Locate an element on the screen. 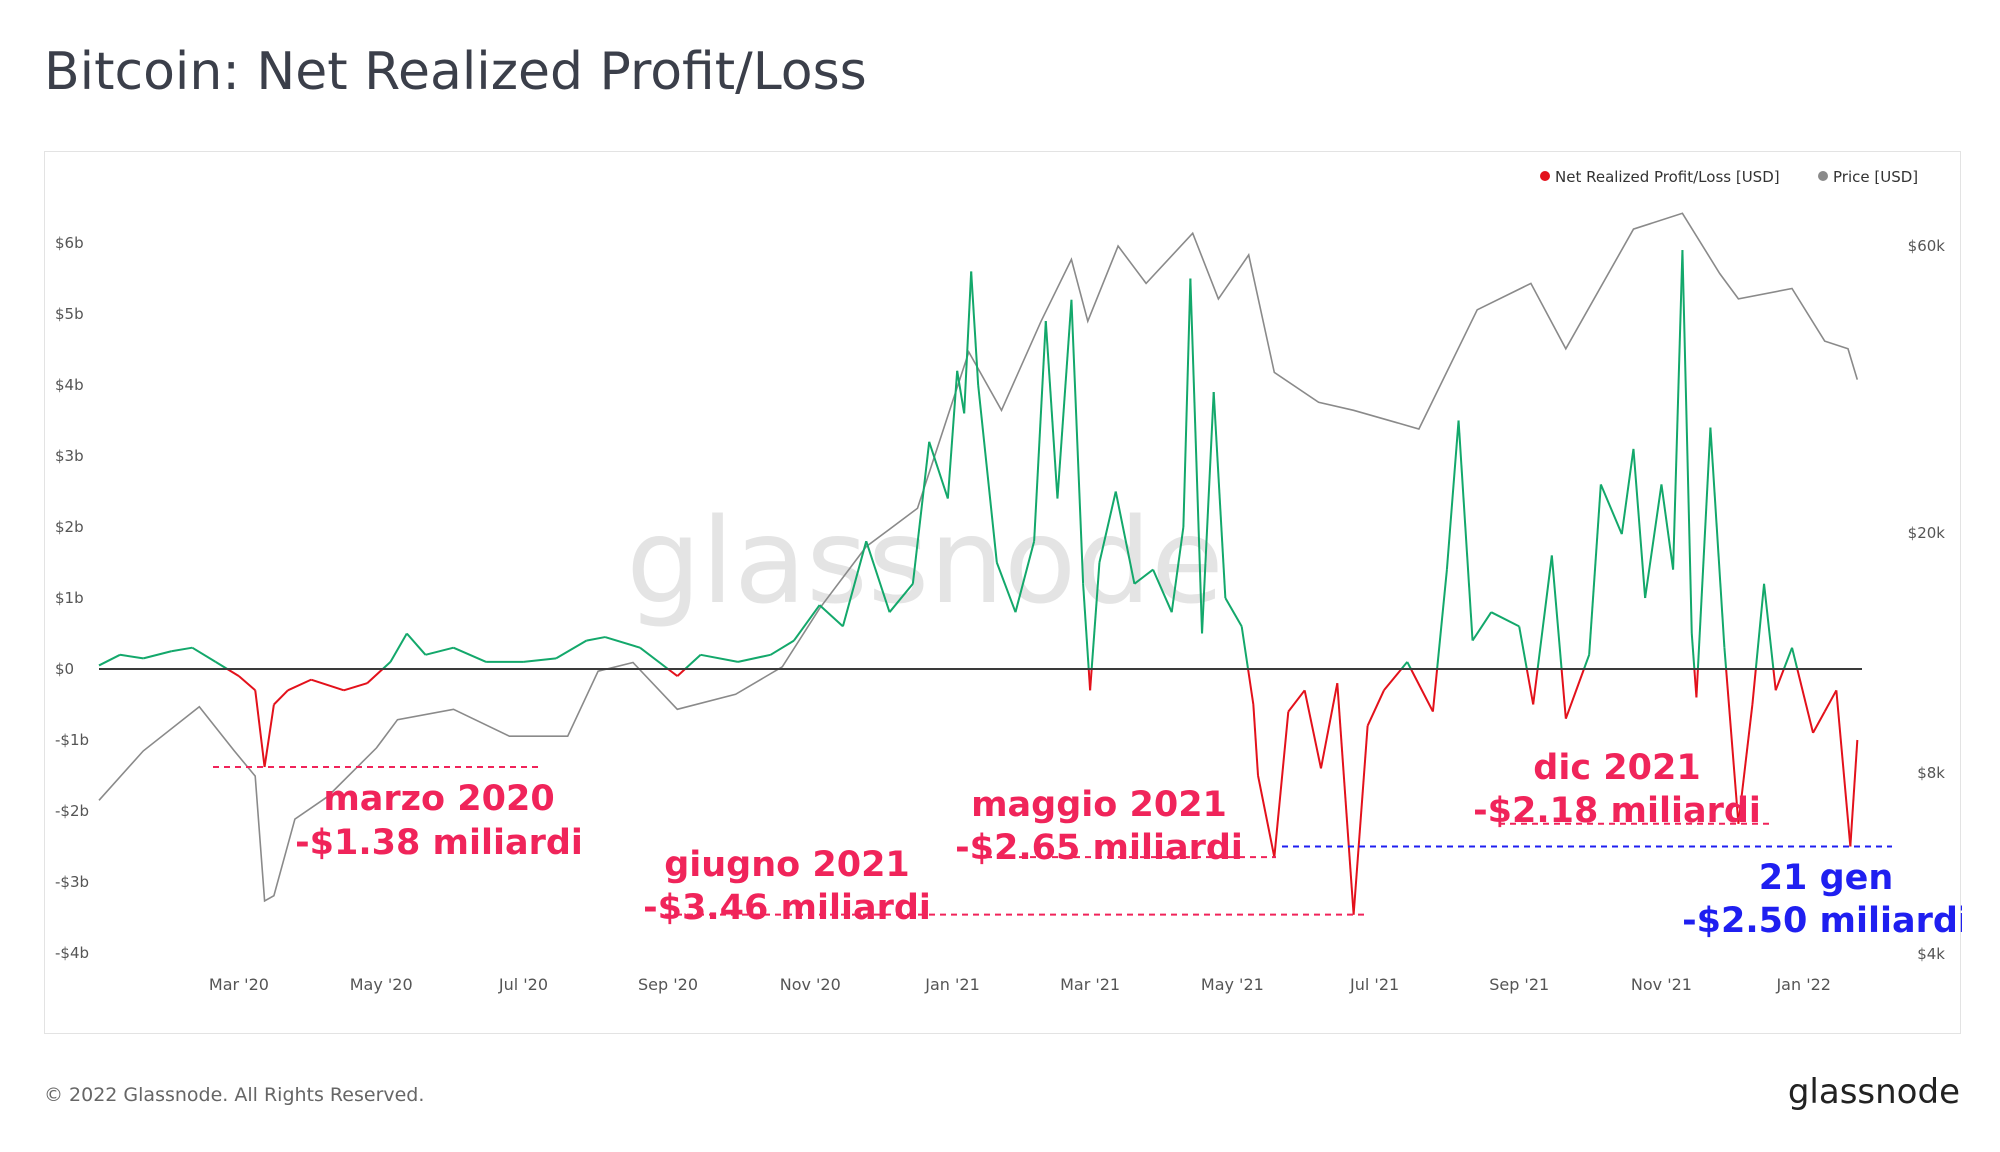 The width and height of the screenshot is (2000, 1152). y-left-tick-label: $5b is located at coordinates (69, 314).